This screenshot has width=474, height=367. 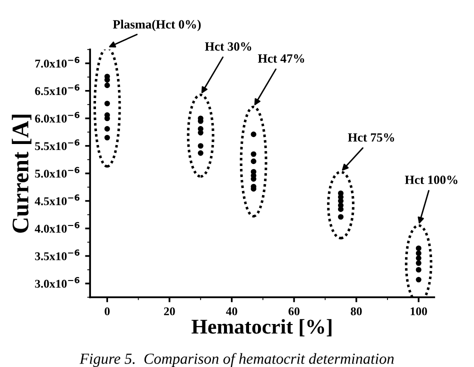 I want to click on x-tick-label: 20, so click(x=169, y=311).